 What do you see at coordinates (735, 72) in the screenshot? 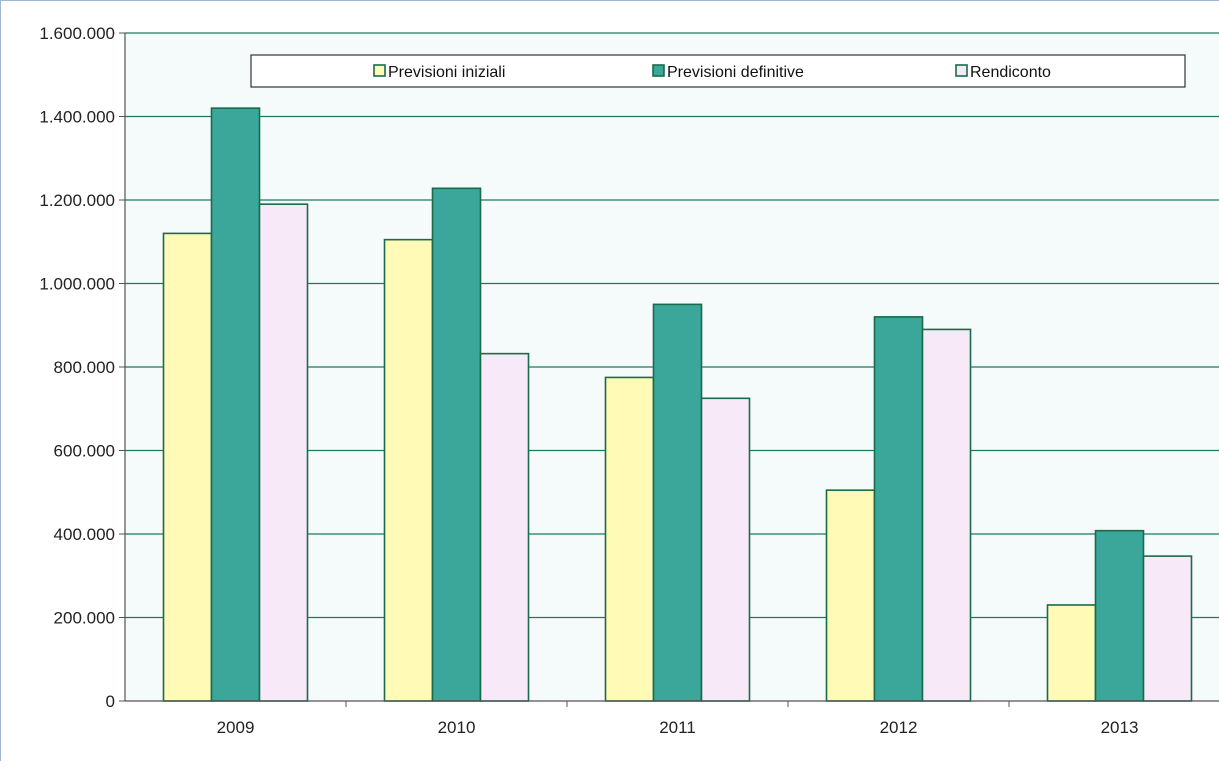
I see `legend-label: Previsioni definitive` at bounding box center [735, 72].